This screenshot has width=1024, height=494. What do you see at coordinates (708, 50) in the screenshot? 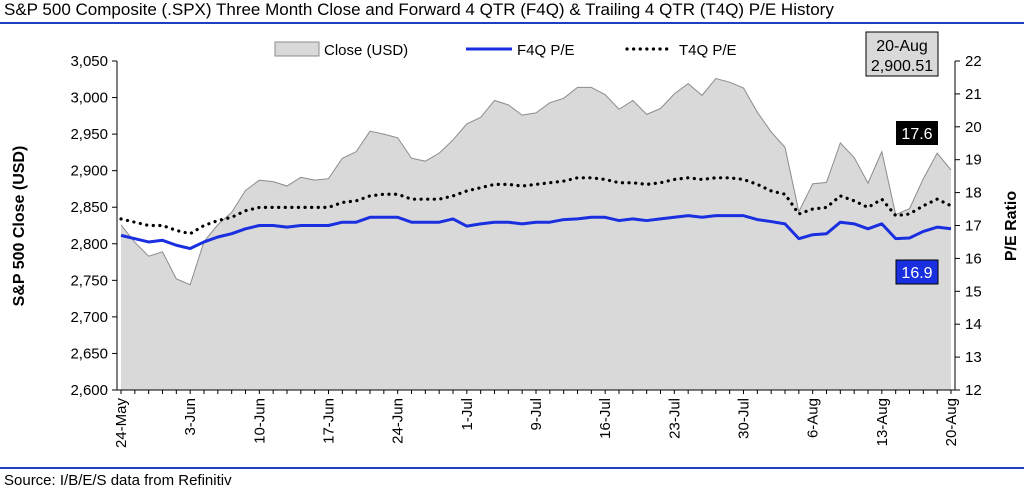
I see `legend-t4q-label: T4Q P/E` at bounding box center [708, 50].